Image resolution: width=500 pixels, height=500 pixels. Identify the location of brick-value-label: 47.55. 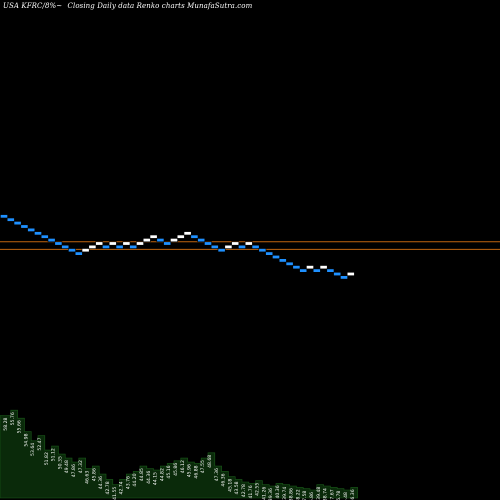
(203, 466).